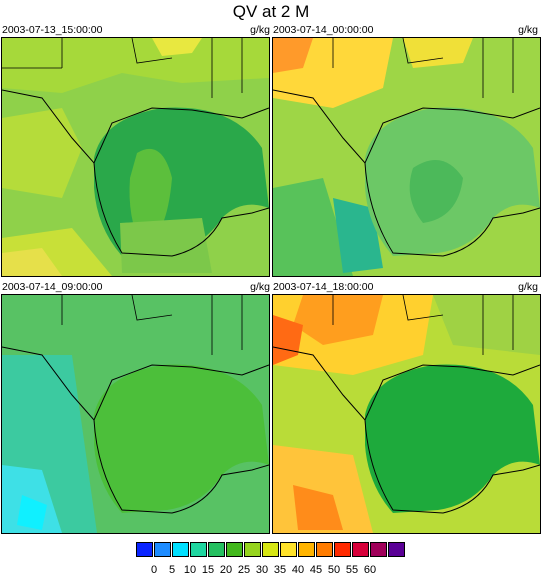  What do you see at coordinates (260, 287) in the screenshot?
I see `panel-3-units: g/kg` at bounding box center [260, 287].